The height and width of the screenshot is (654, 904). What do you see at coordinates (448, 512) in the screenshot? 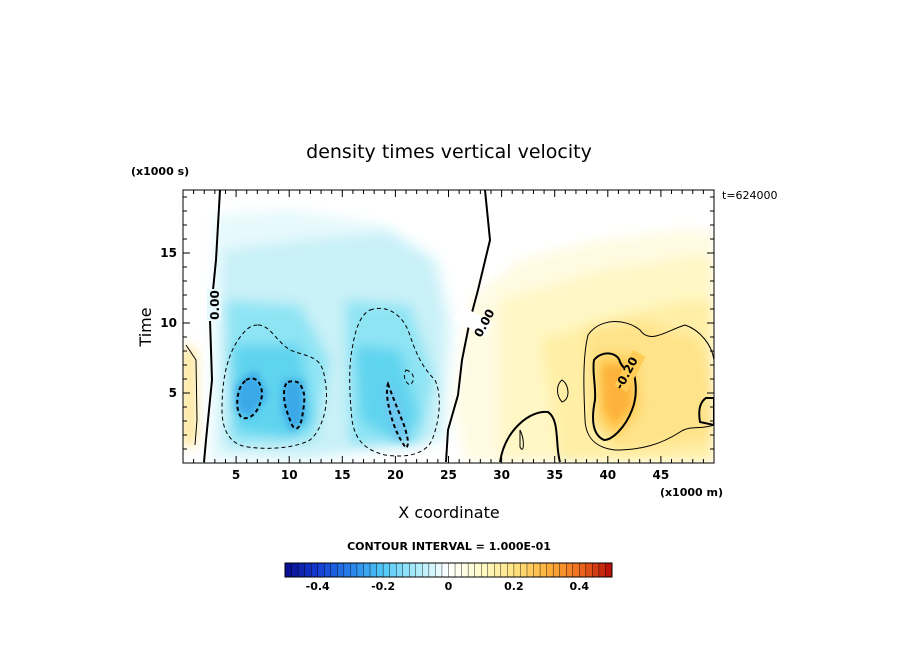
I see `x-axis-label: X coordinate` at bounding box center [448, 512].